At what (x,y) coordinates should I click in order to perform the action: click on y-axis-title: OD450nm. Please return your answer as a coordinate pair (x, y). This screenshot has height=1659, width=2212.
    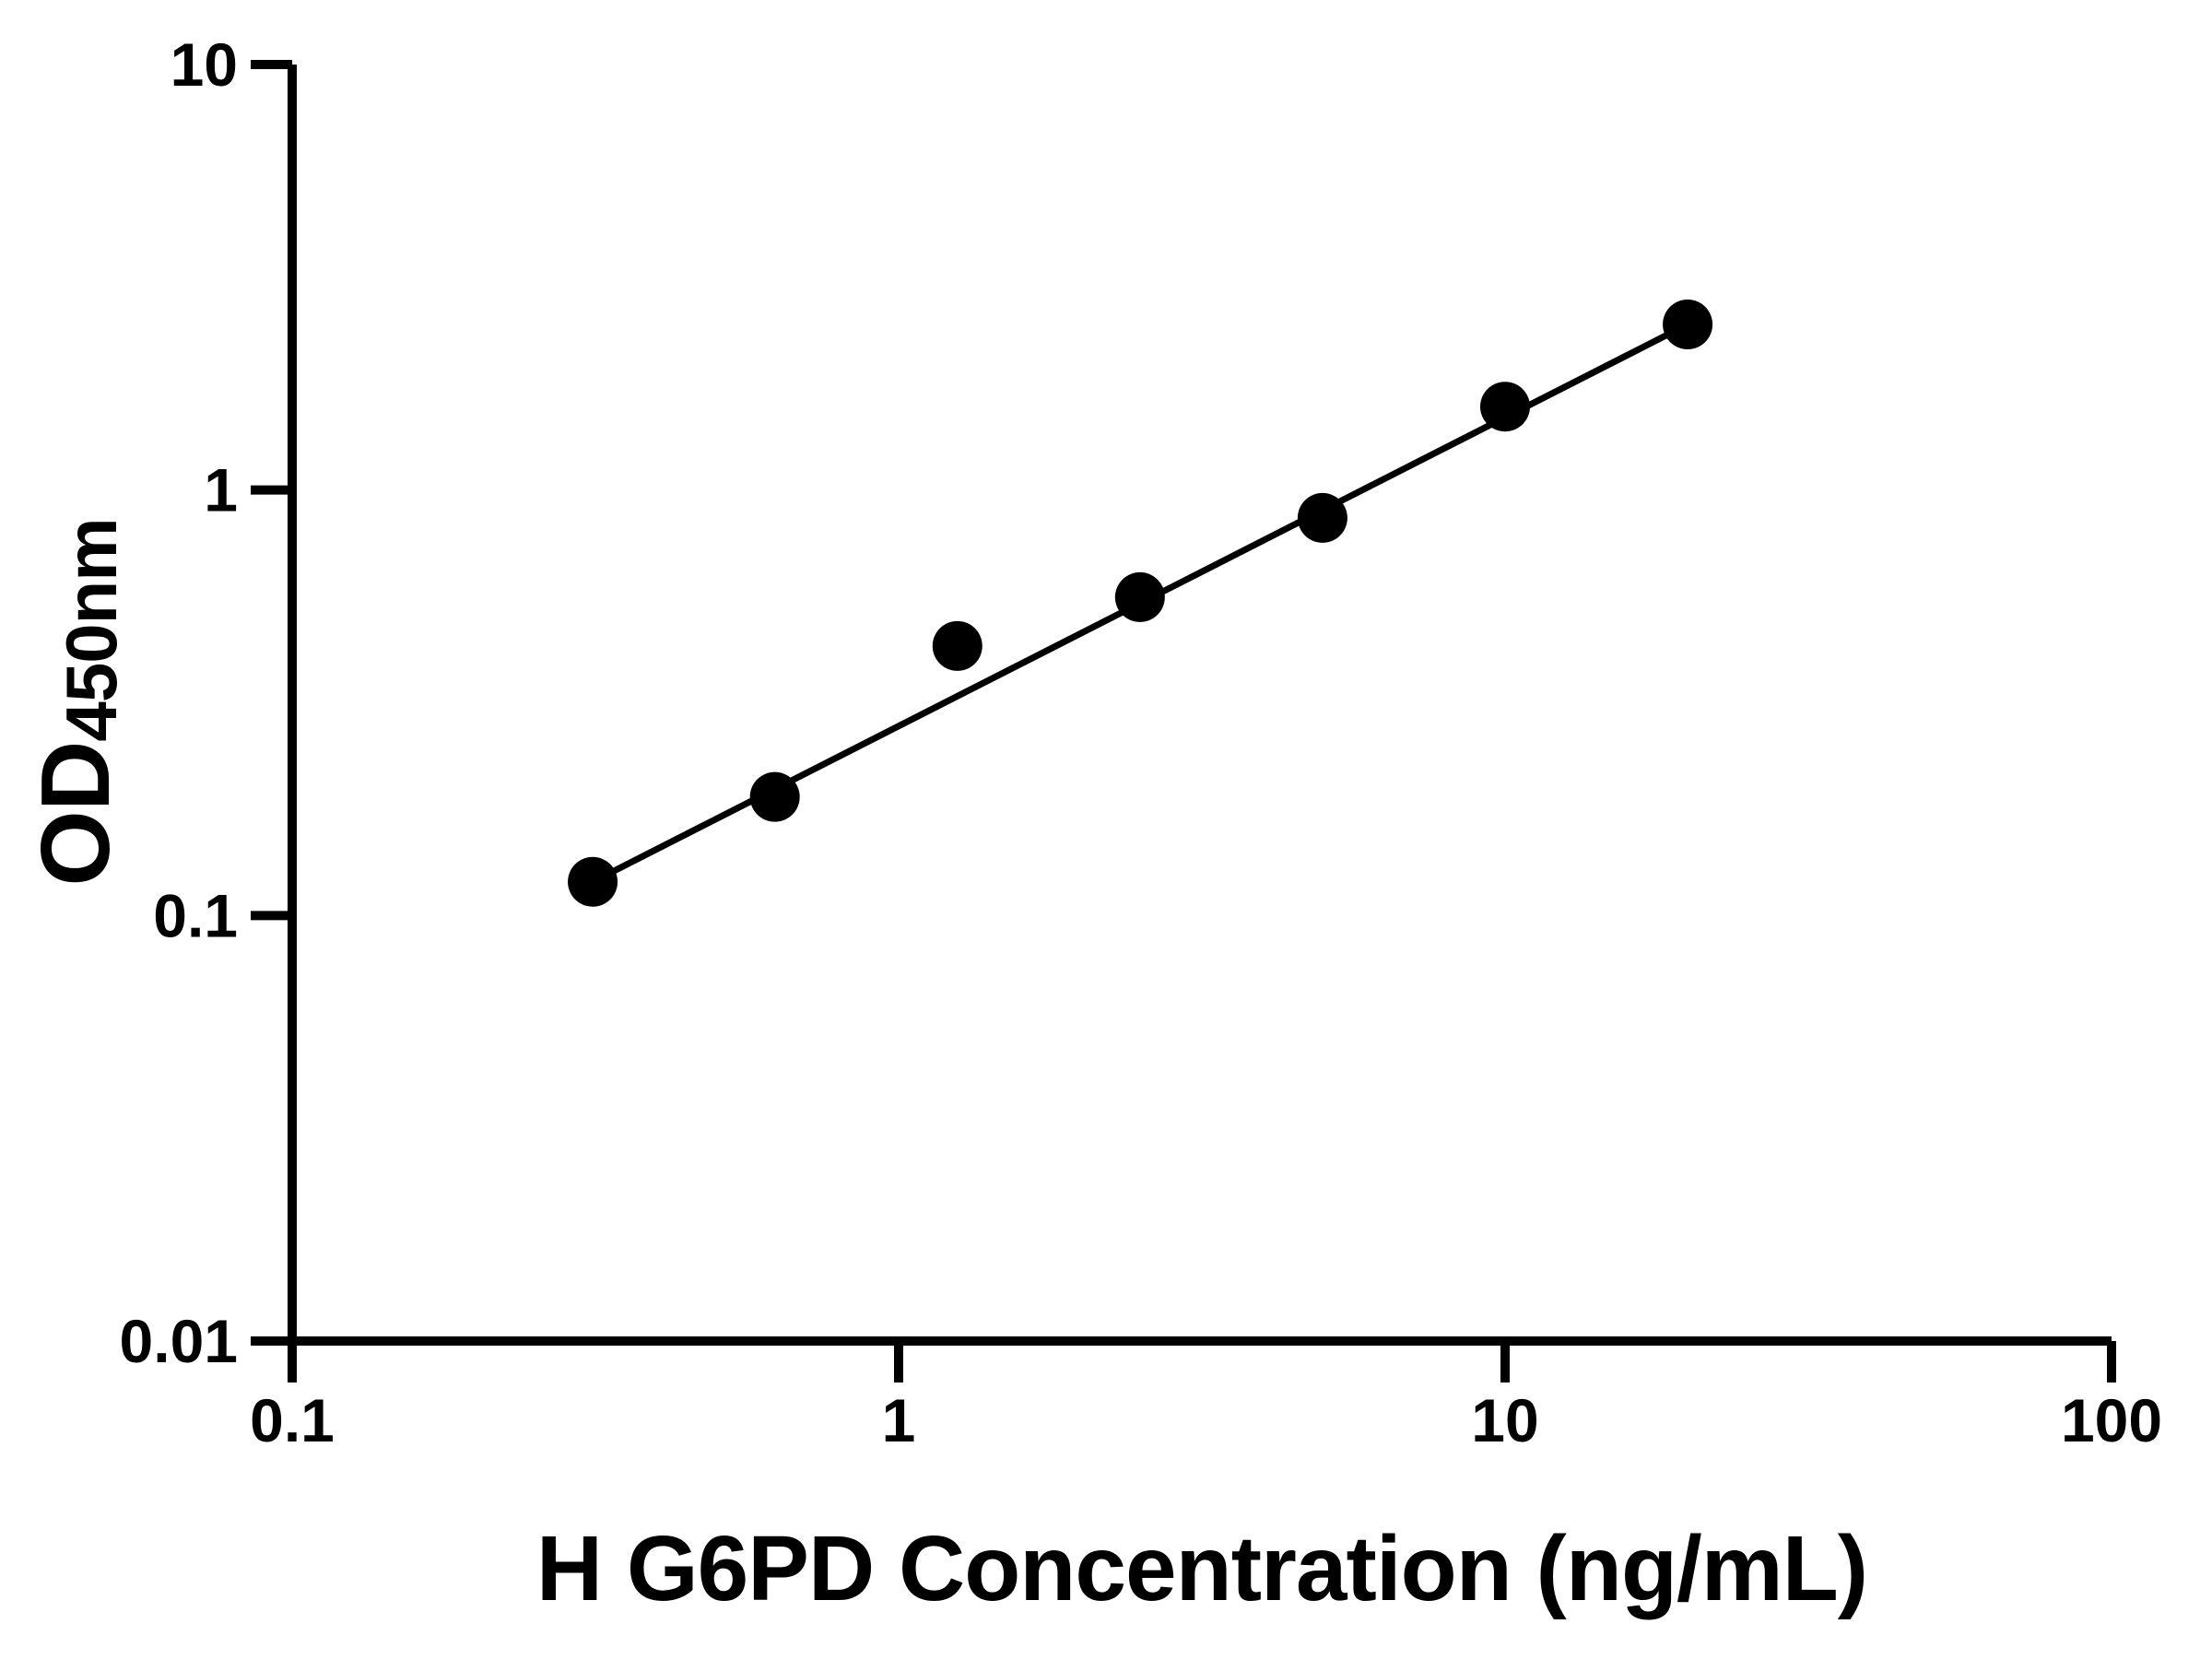
    Looking at the image, I should click on (76, 702).